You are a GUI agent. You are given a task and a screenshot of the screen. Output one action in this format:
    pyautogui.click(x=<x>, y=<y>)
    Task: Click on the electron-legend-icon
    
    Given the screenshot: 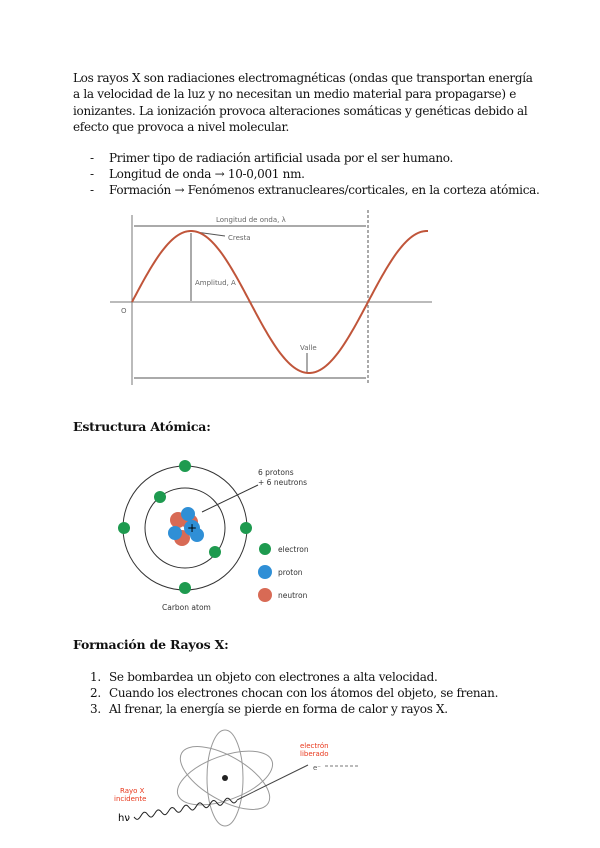 What is the action you would take?
    pyautogui.click(x=265, y=549)
    